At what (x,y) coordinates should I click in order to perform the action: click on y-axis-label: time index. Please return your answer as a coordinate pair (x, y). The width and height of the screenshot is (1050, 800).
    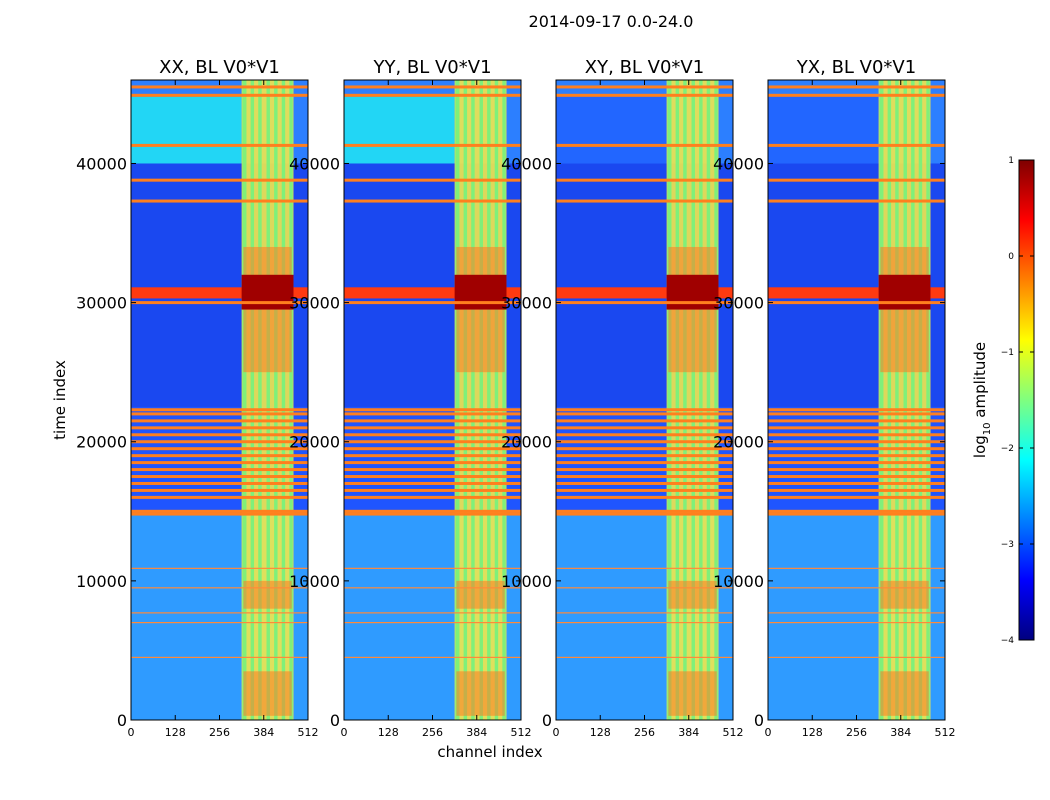
    Looking at the image, I should click on (60, 400).